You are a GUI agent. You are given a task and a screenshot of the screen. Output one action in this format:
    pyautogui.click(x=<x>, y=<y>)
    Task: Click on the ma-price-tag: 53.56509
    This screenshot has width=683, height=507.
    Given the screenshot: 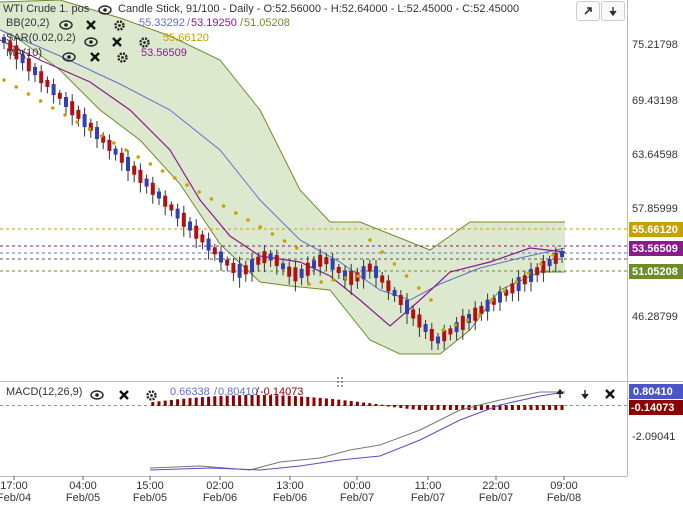 What is the action you would take?
    pyautogui.click(x=656, y=248)
    